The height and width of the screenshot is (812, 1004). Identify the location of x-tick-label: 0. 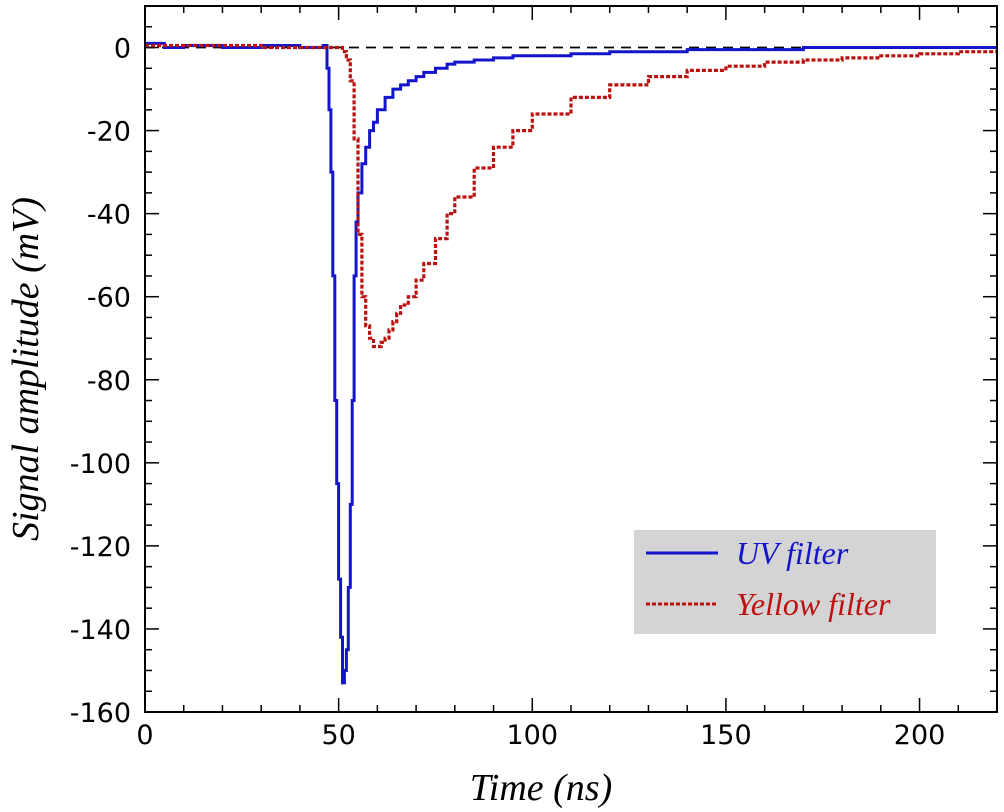
(144, 735).